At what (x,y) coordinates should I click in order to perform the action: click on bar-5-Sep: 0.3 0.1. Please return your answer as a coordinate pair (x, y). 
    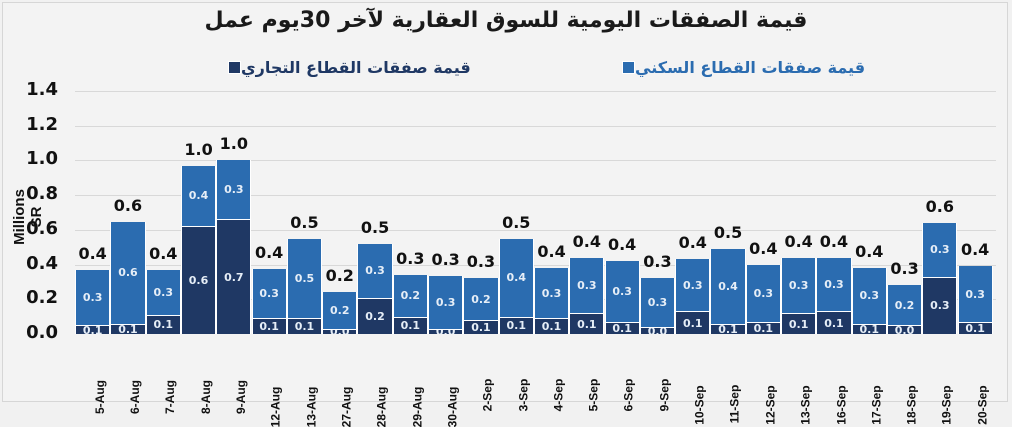
    Looking at the image, I should click on (587, 295).